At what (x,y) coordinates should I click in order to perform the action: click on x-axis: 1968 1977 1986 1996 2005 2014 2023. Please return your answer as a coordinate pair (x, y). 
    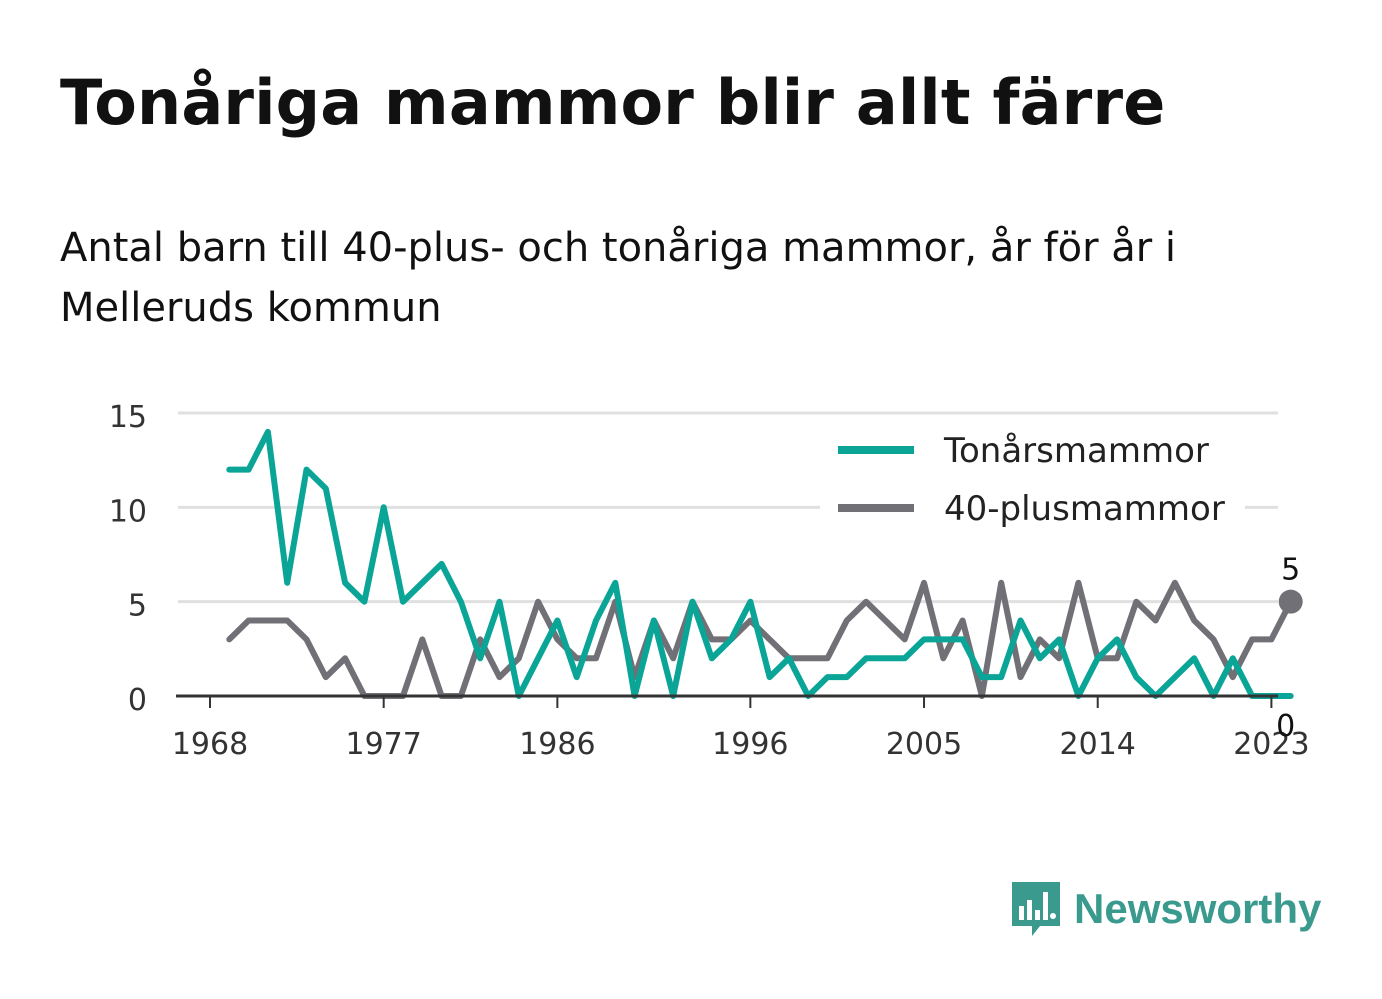
    Looking at the image, I should click on (741, 728).